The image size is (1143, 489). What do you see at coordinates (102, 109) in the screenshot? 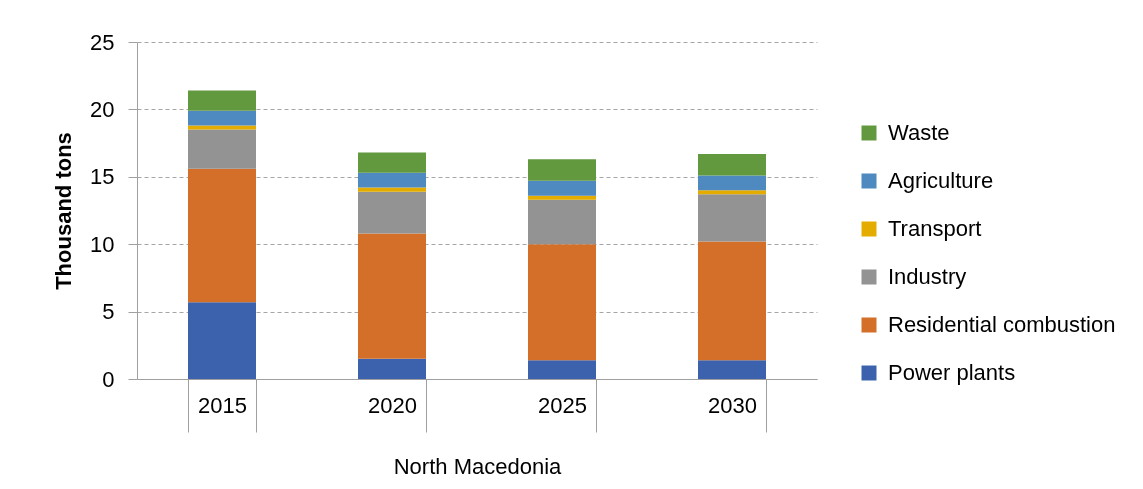
I see `y-tick-label: 20` at bounding box center [102, 109].